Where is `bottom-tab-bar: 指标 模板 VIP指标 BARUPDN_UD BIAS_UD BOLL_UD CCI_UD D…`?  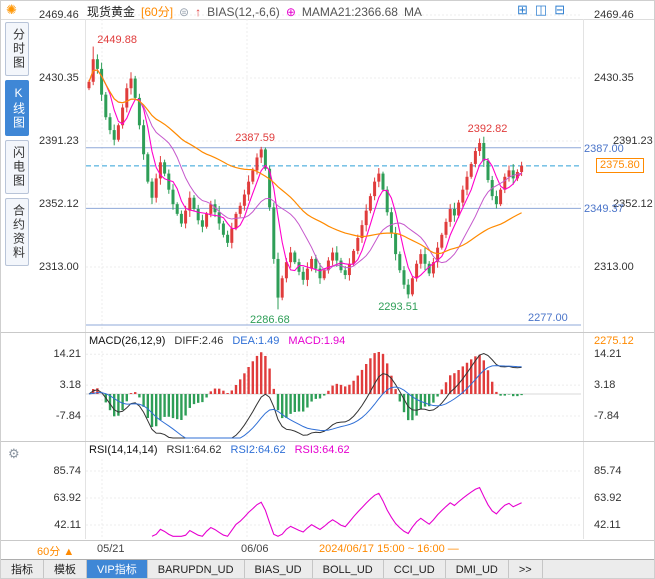
bottom-tab-bar: 指标 模板 VIP指标 BARUPDN_UD BIAS_UD BOLL_UD CCI_UD D… is located at coordinates (327, 568).